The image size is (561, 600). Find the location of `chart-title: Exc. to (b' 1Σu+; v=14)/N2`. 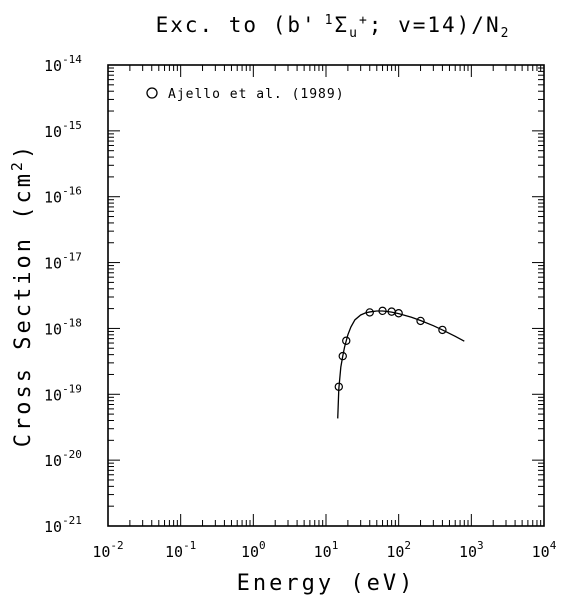

chart-title: Exc. to (b' 1Σu+; v=14)/N2 is located at coordinates (333, 27).